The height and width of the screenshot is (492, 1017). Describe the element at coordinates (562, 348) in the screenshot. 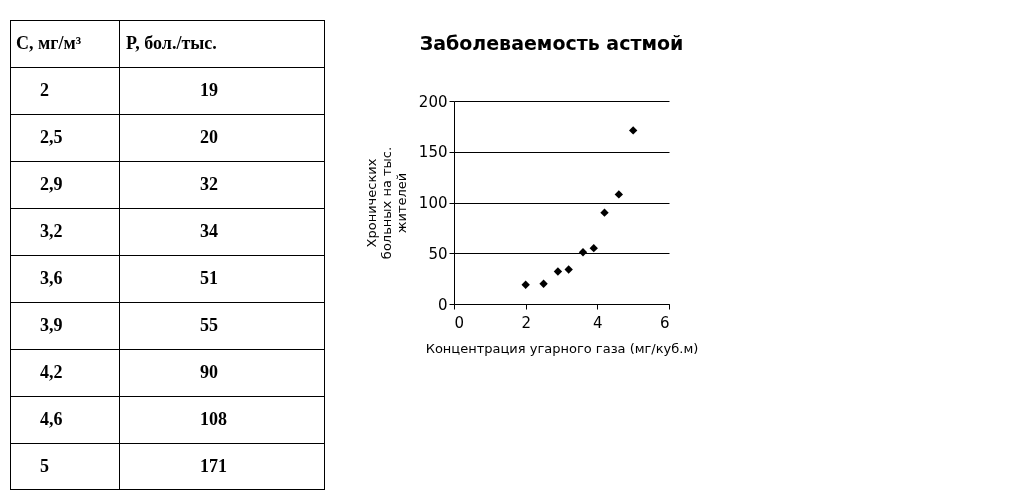

I see `x-axis-title: Концентрация угарного газа (мг/куб.м)` at that location.